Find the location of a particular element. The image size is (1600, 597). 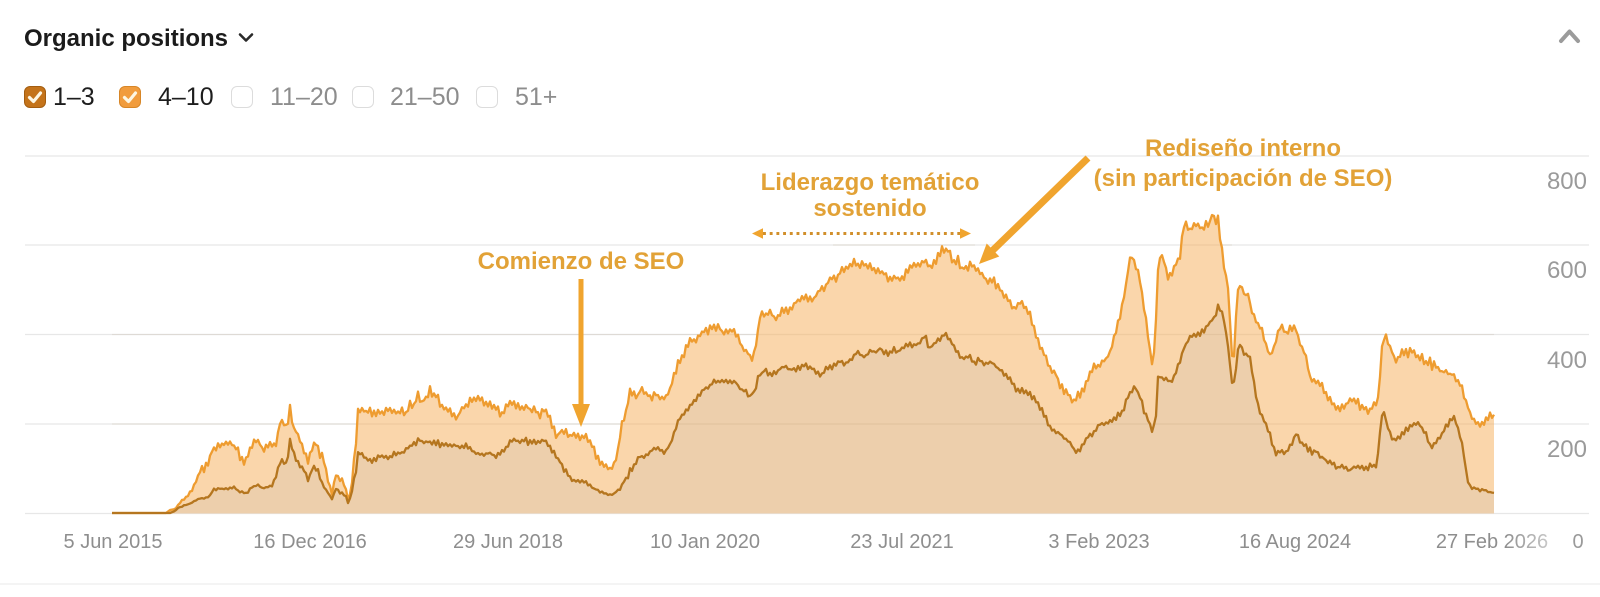

svg-text: sostenido is located at coordinates (869, 208).